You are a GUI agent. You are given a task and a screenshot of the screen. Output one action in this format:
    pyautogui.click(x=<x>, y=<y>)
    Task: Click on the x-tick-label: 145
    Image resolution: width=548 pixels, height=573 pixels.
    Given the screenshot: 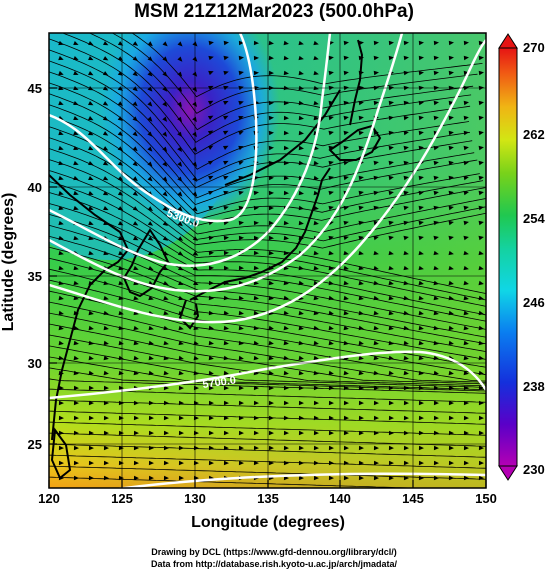 What is the action you would take?
    pyautogui.click(x=413, y=498)
    